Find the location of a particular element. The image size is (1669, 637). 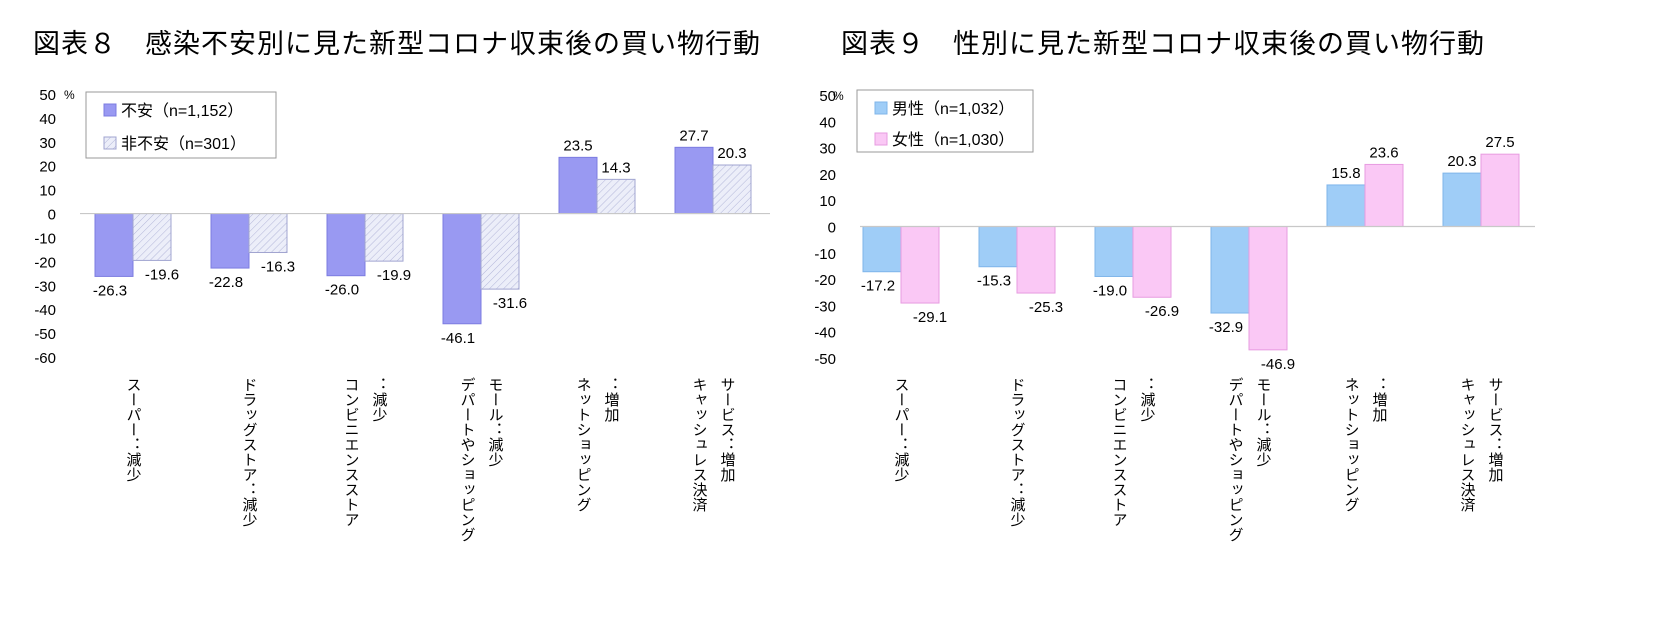

data-label: -32.9 is located at coordinates (1226, 327).